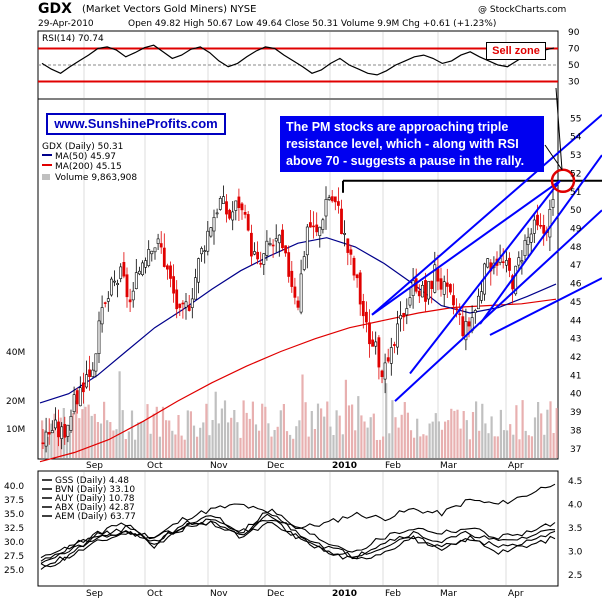 Image resolution: width=602 pixels, height=602 pixels. I want to click on rsi-y-tick: 50, so click(574, 66).